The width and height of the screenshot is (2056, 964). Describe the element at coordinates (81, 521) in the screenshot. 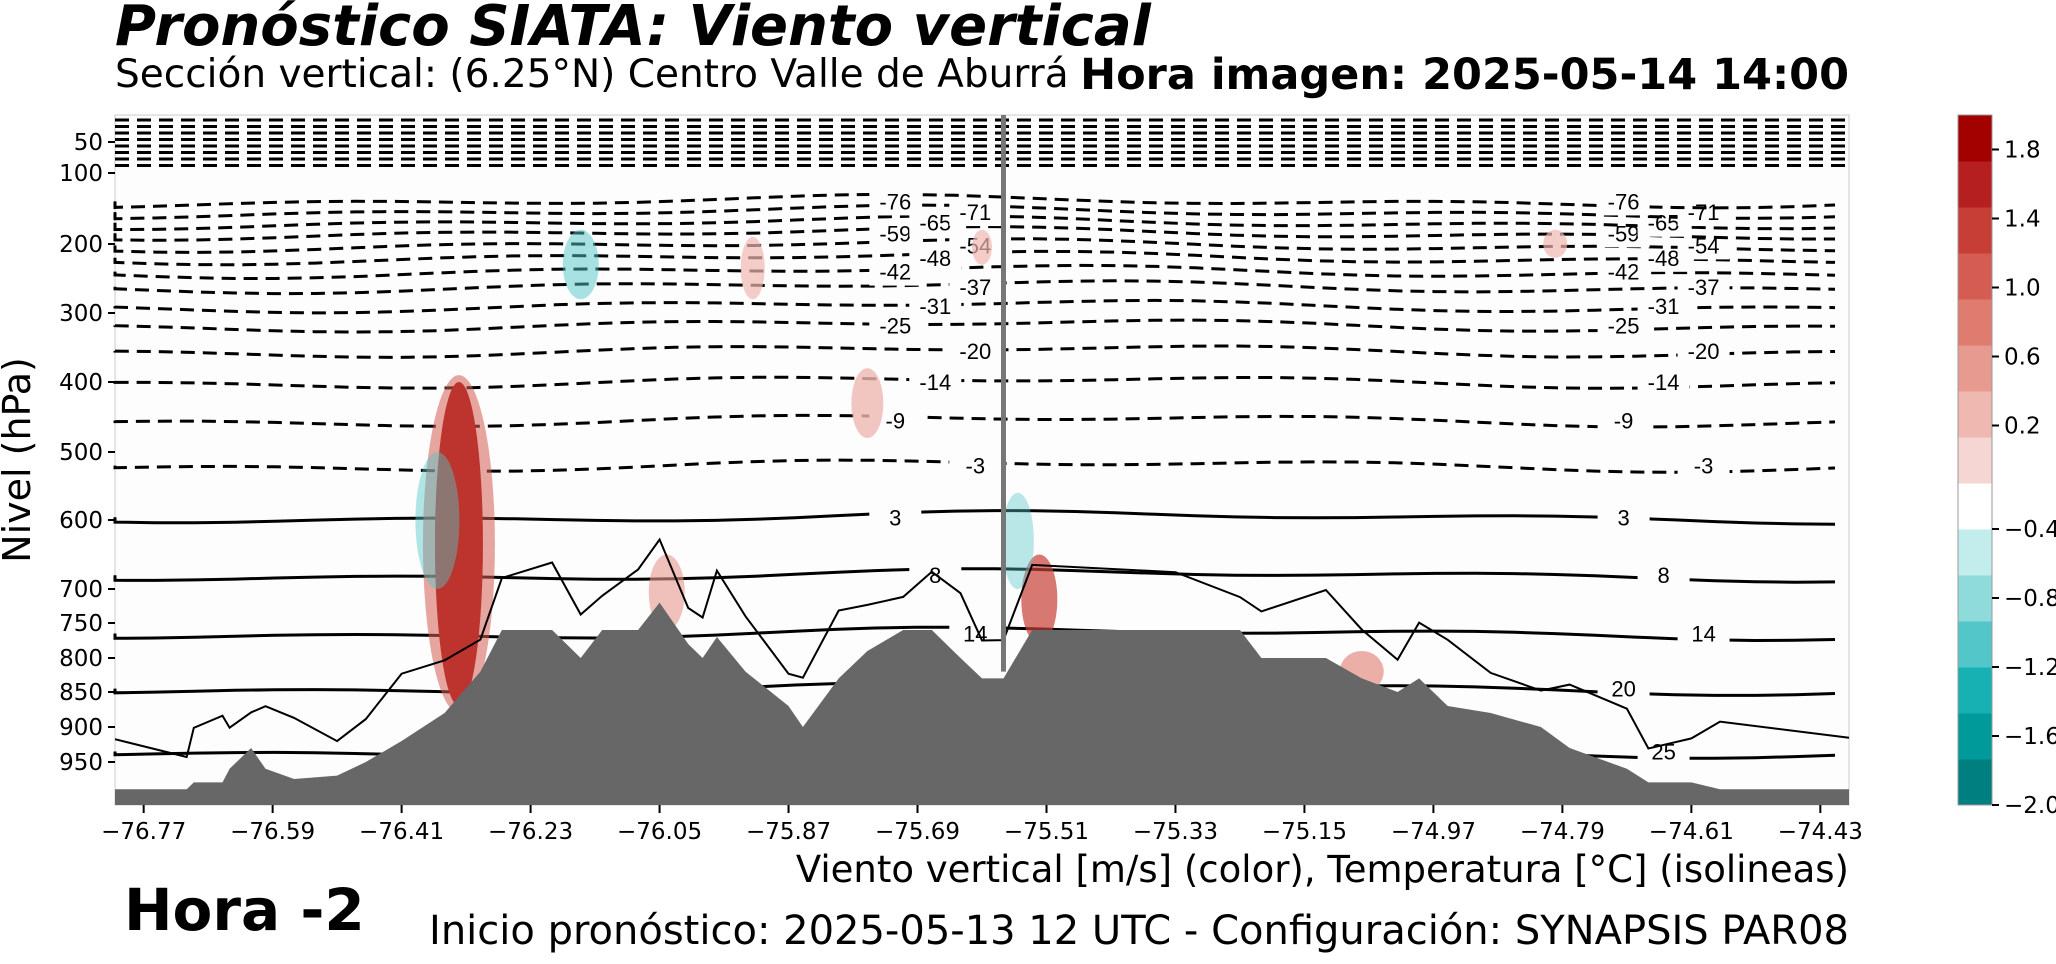

I see `y-tick-label: 600` at that location.